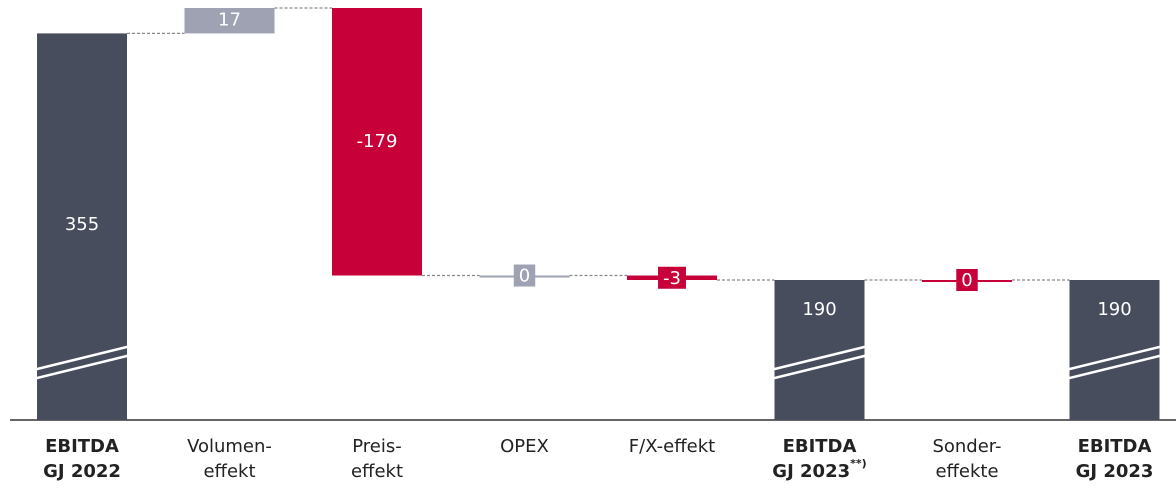 This screenshot has width=1176, height=496. I want to click on category-note: **), so click(858, 463).